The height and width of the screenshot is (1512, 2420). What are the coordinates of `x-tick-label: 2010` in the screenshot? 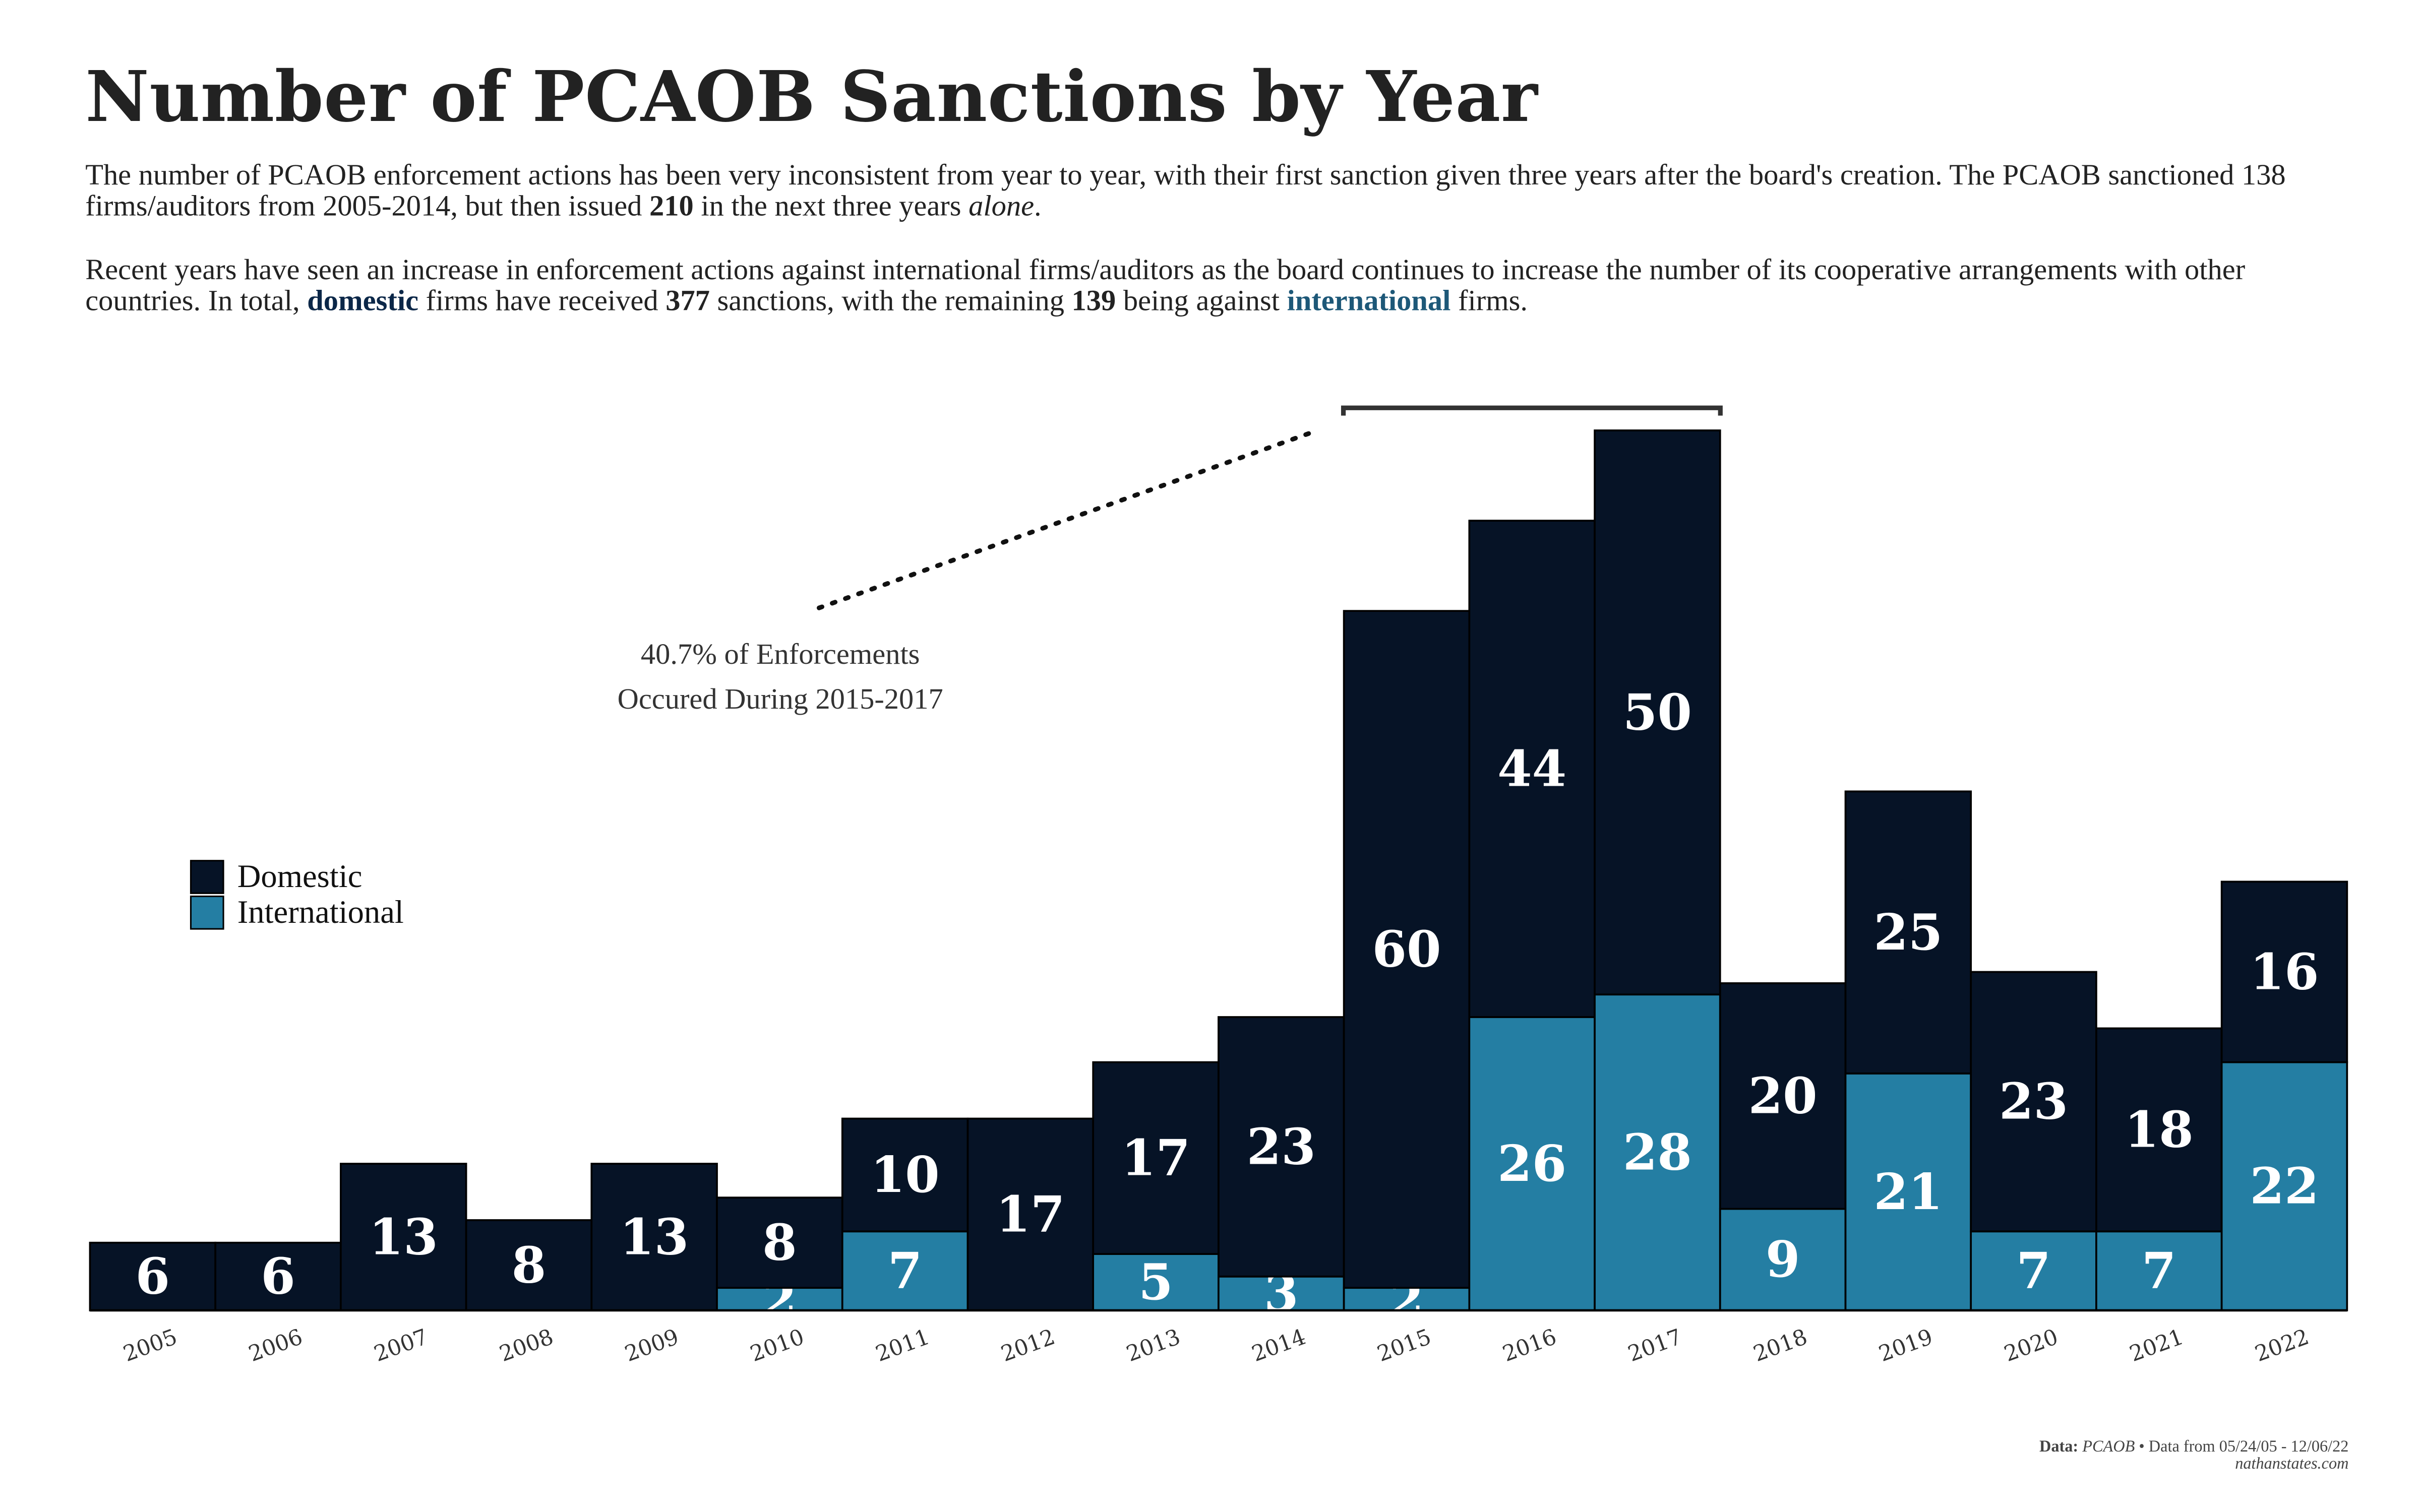 It's located at (777, 1346).